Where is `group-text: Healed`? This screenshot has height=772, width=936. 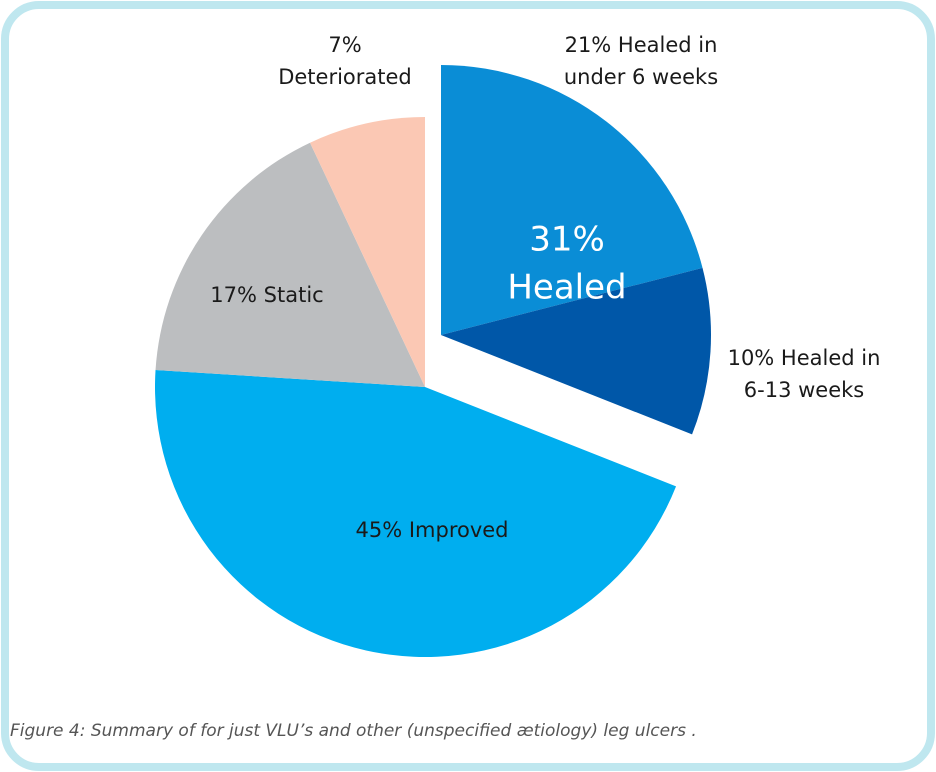 group-text: Healed is located at coordinates (566, 288).